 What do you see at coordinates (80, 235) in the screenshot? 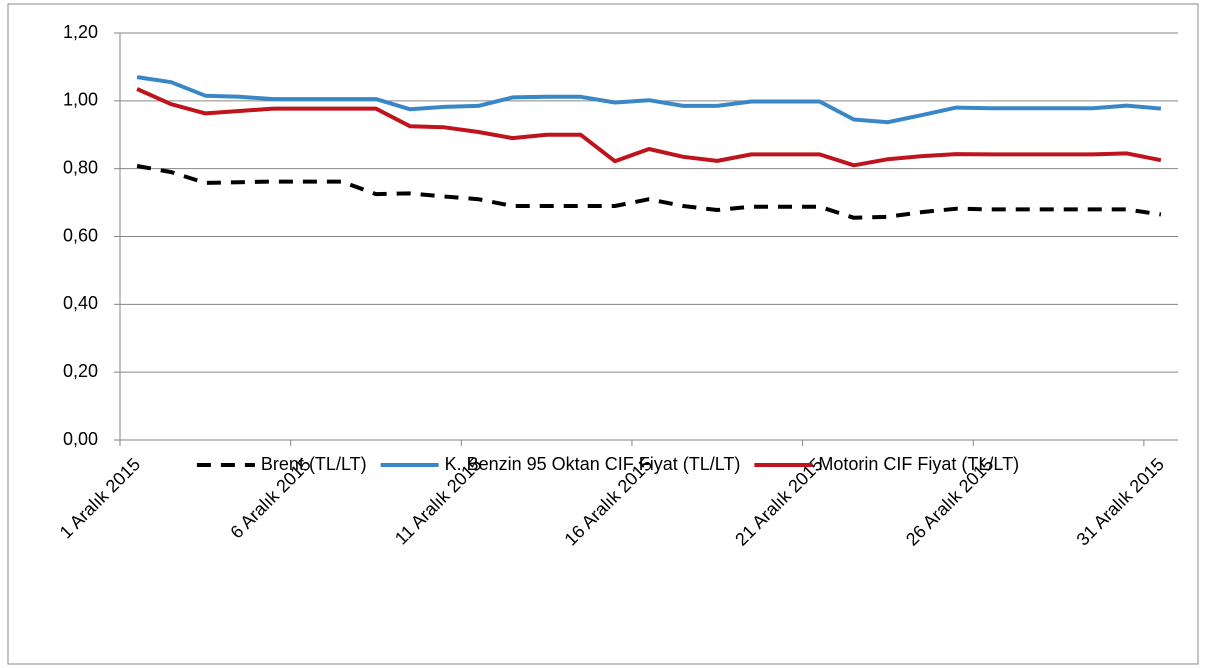
I see `y-tick-label: 0,60` at bounding box center [80, 235].